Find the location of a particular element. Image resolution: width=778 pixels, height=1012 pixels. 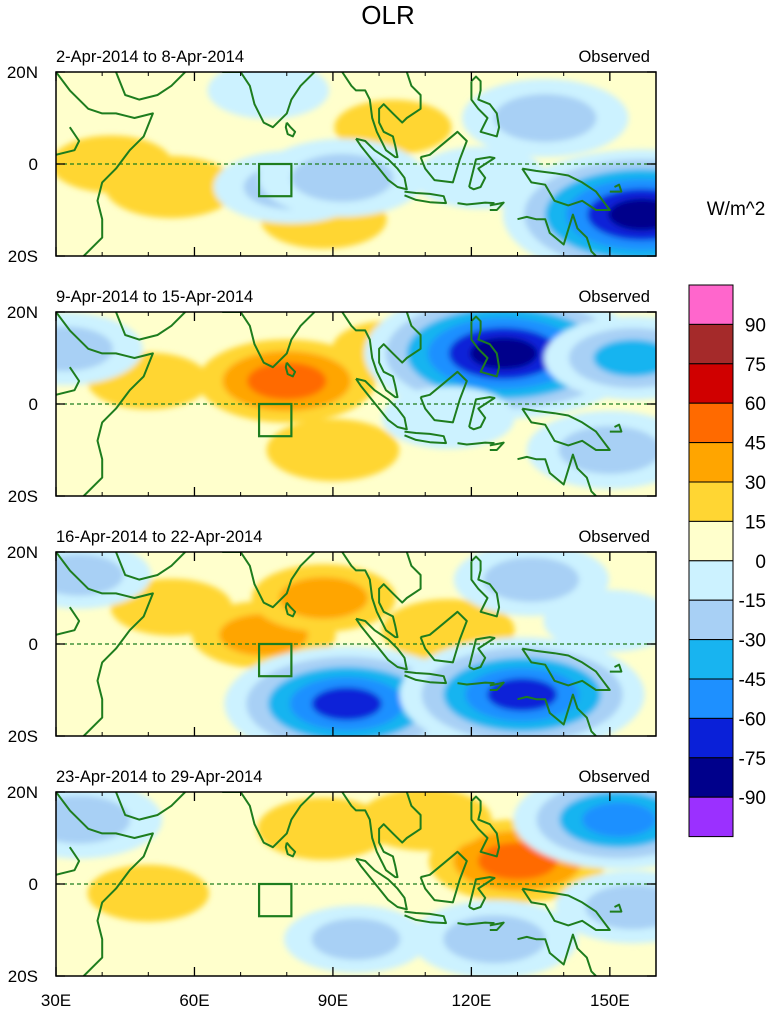

x-tick-label: 150E is located at coordinates (610, 1000).